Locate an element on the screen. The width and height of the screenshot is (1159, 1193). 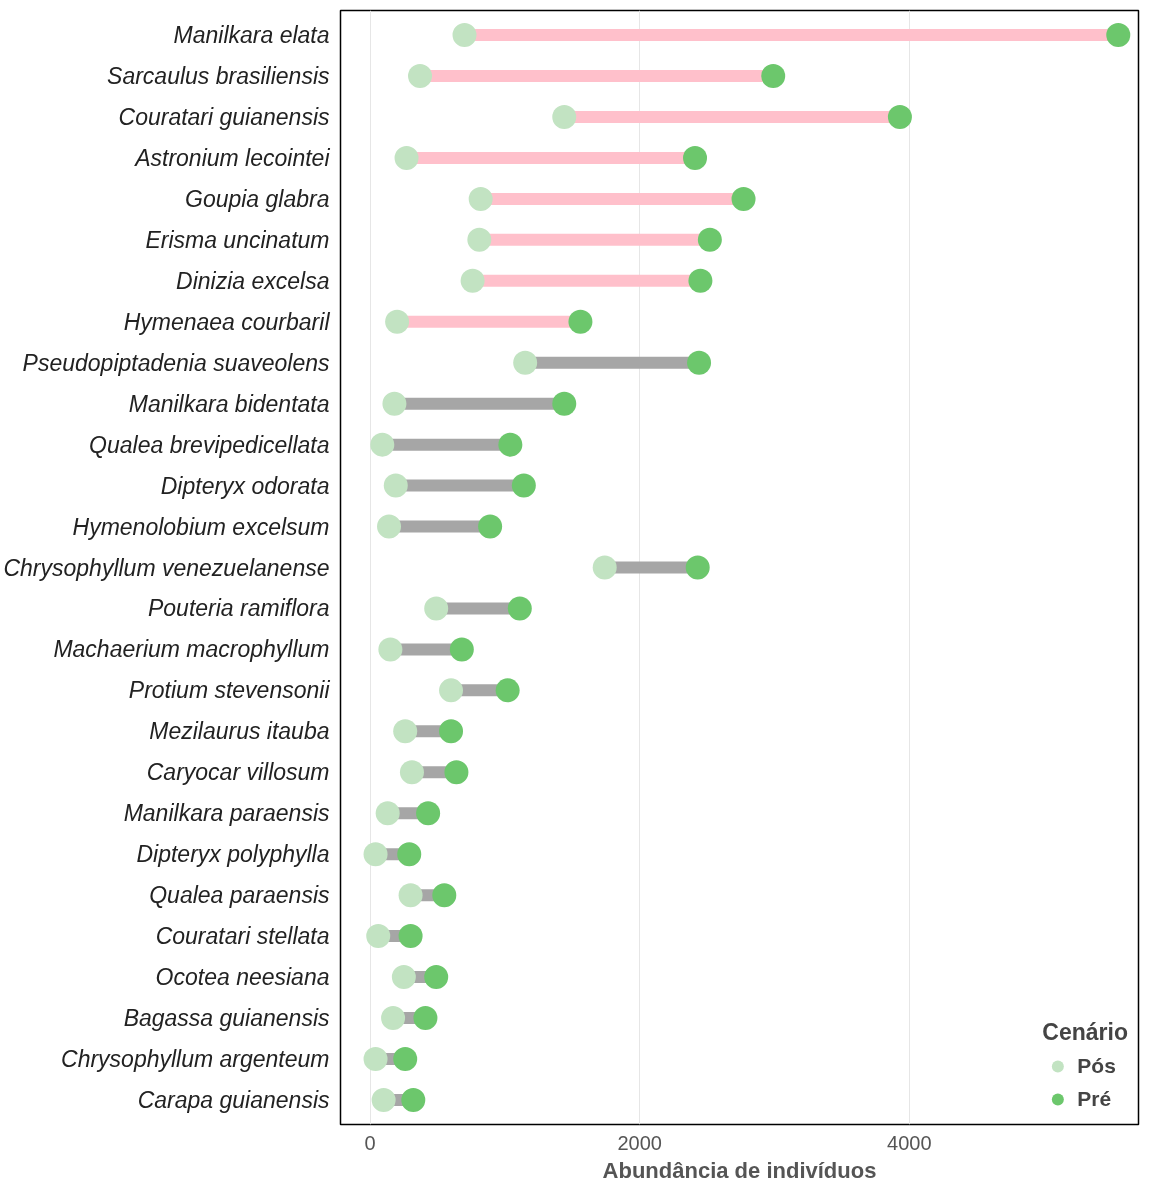
legend-title: Cenário is located at coordinates (1085, 1032).